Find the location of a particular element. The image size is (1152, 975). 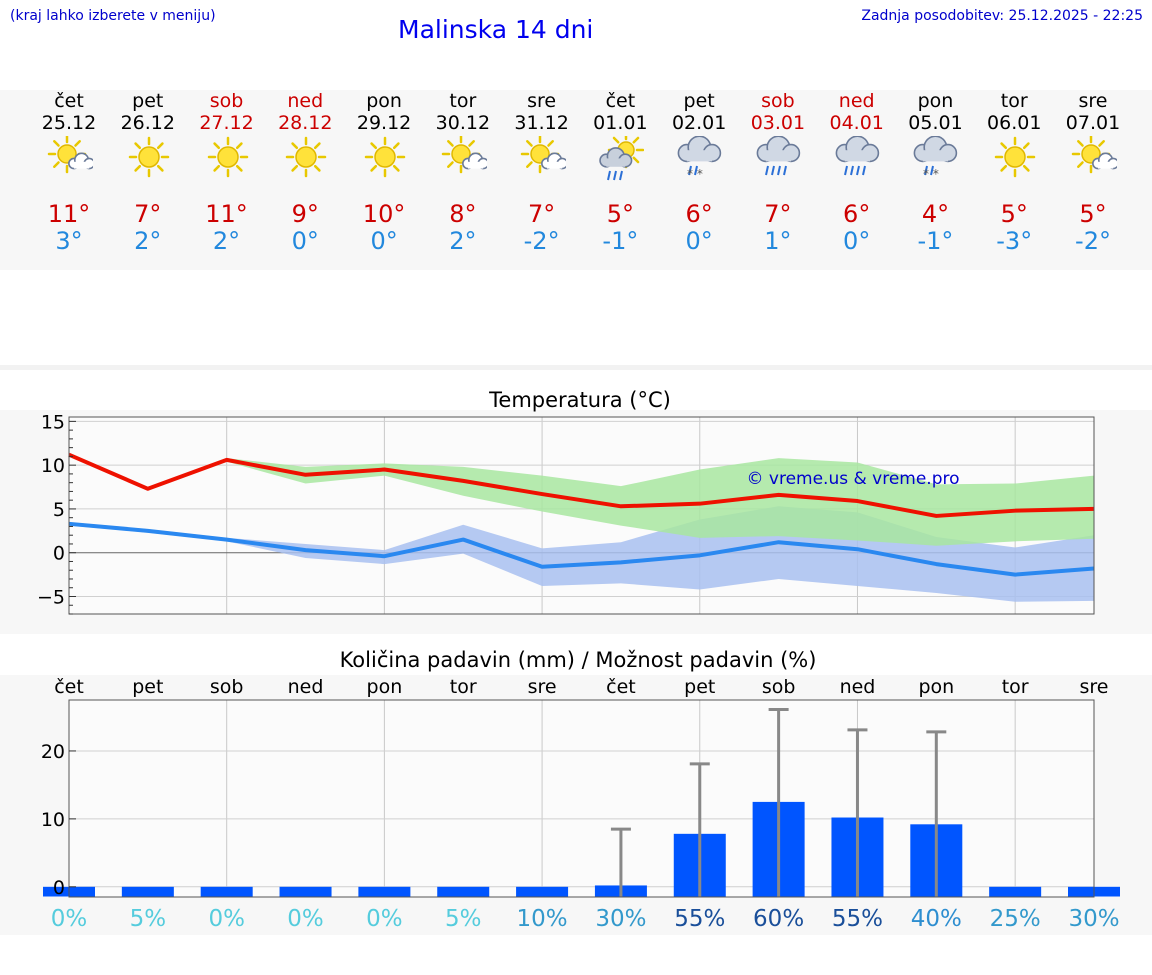

day-date: 28.12 is located at coordinates (305, 123).